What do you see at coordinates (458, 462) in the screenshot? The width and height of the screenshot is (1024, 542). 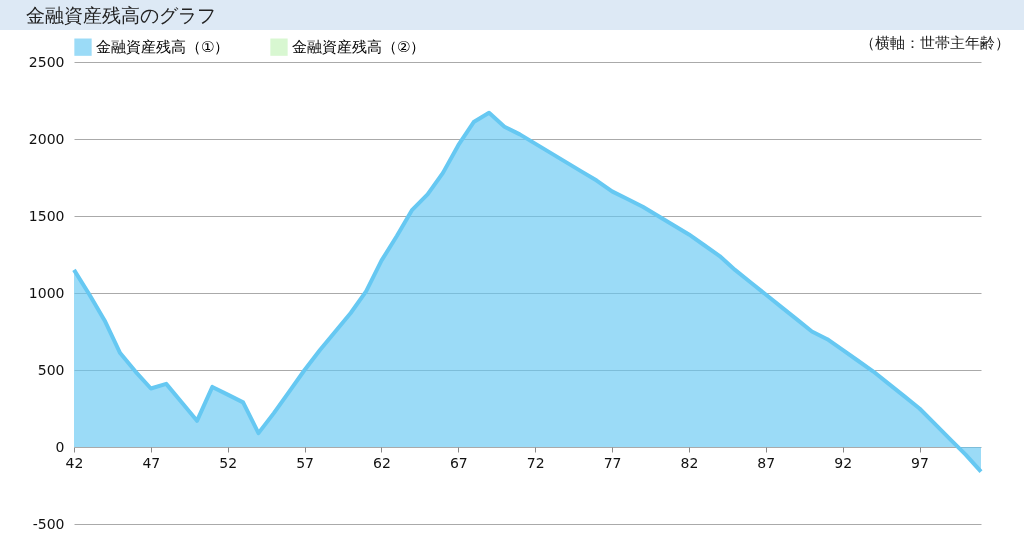 I see `x-tick-label: 67` at bounding box center [458, 462].